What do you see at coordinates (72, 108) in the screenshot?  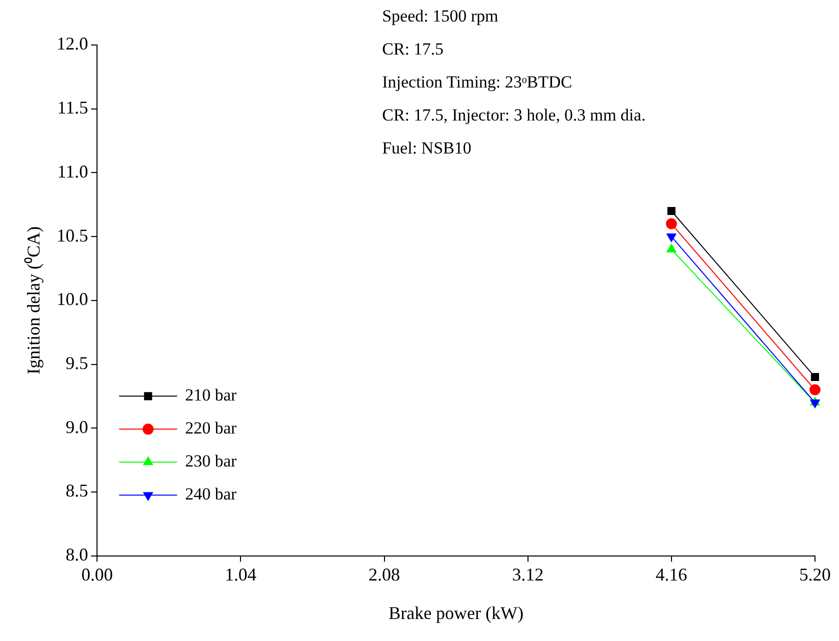 I see `y-tick-label: 11.5` at bounding box center [72, 108].